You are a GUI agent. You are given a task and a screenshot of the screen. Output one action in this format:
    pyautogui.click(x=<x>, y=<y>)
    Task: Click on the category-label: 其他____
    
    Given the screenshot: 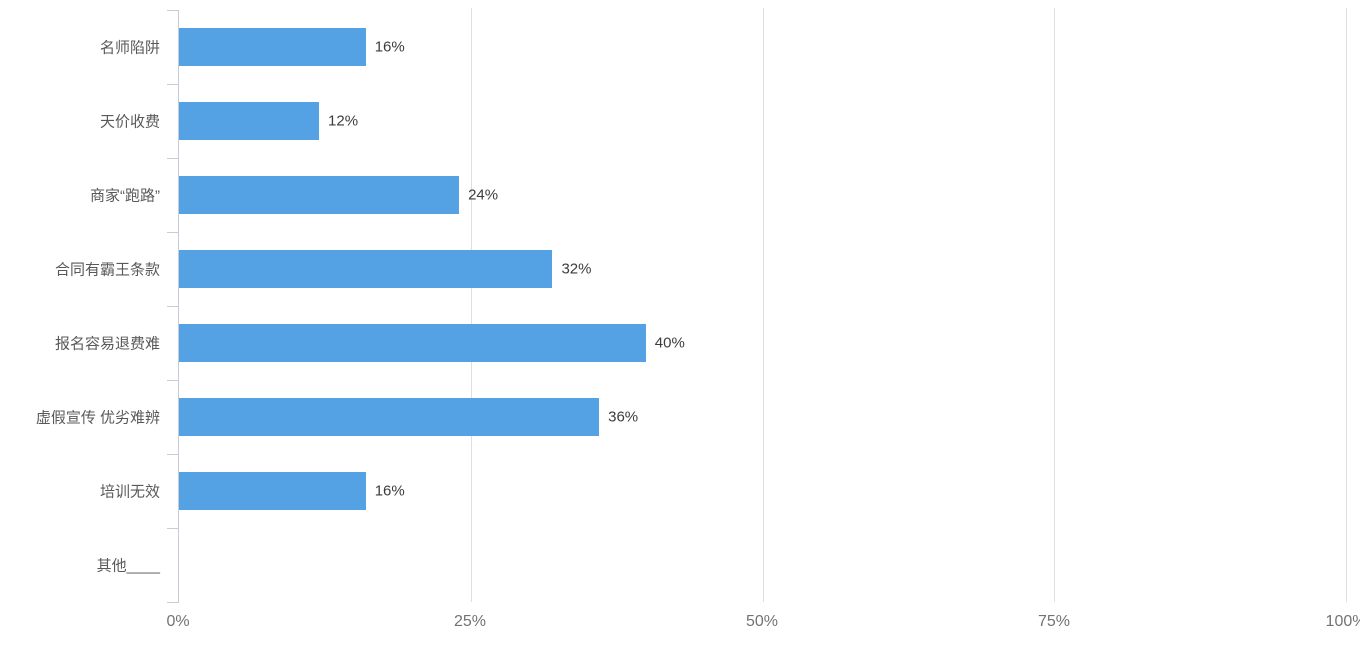 What is the action you would take?
    pyautogui.click(x=128, y=566)
    